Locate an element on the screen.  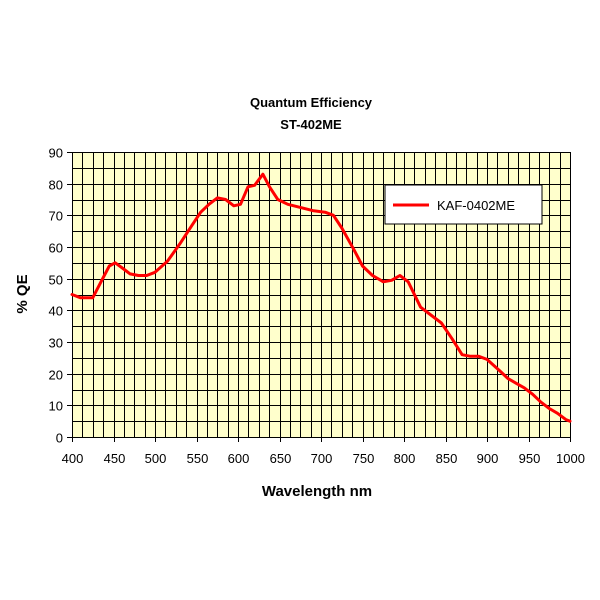
y-tick-label: 50 is located at coordinates (56, 280).